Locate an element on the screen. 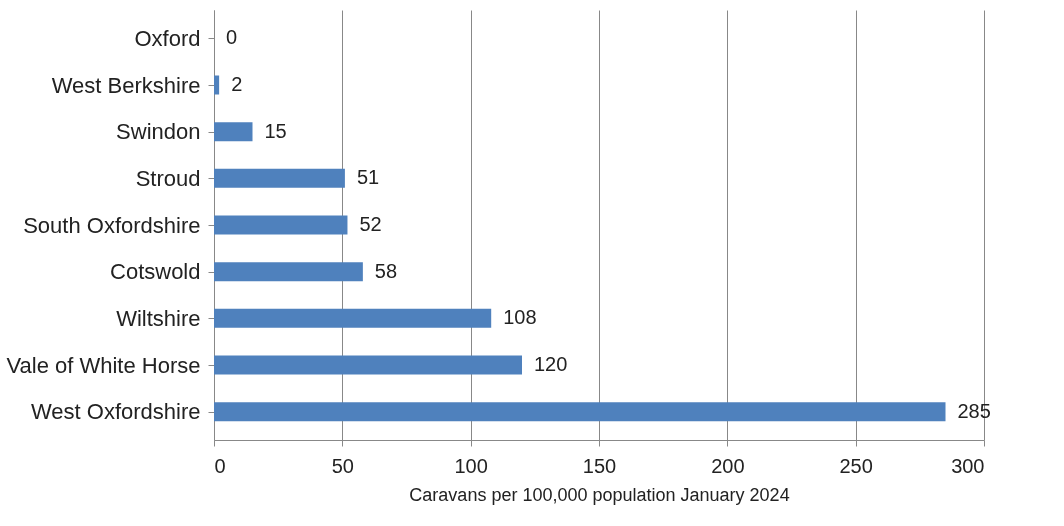  x-tick-label: 150 is located at coordinates (599, 465).